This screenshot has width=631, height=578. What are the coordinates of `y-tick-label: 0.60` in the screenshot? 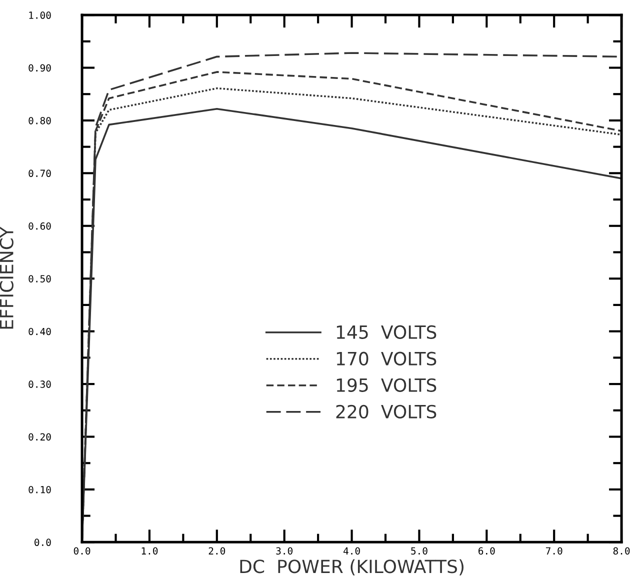 It's located at (39, 226).